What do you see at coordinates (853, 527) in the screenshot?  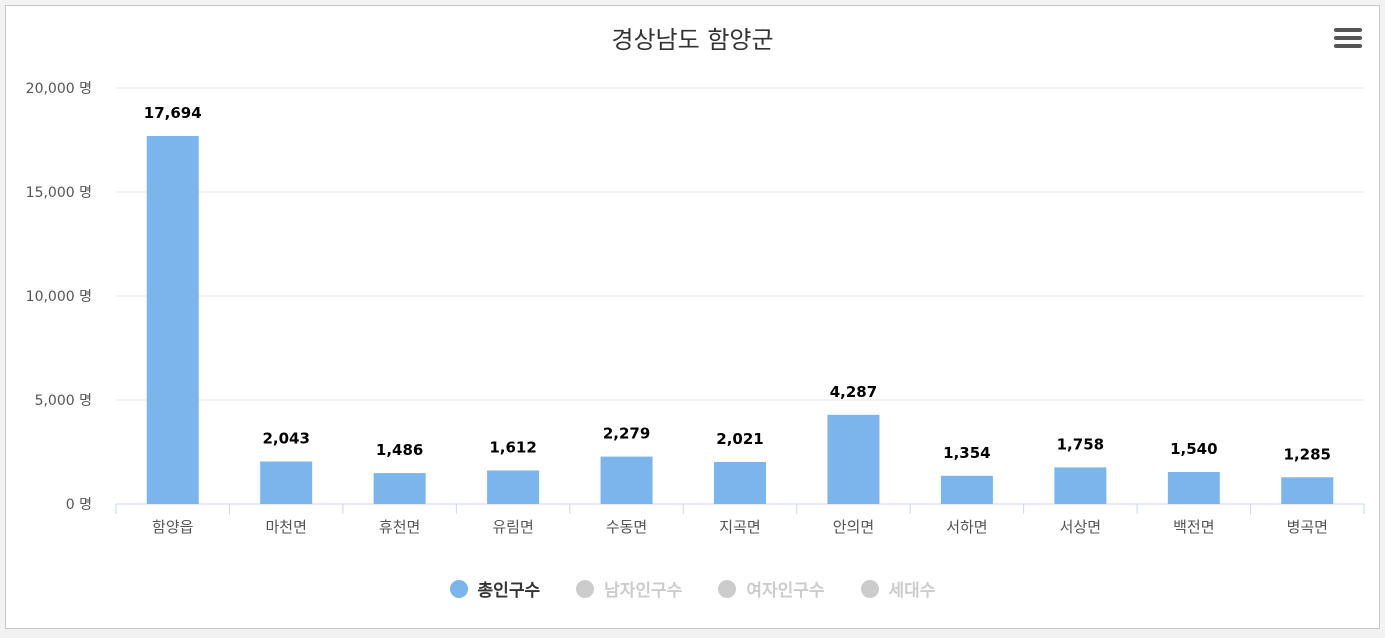 I see `x-tick-label: 안의면` at bounding box center [853, 527].